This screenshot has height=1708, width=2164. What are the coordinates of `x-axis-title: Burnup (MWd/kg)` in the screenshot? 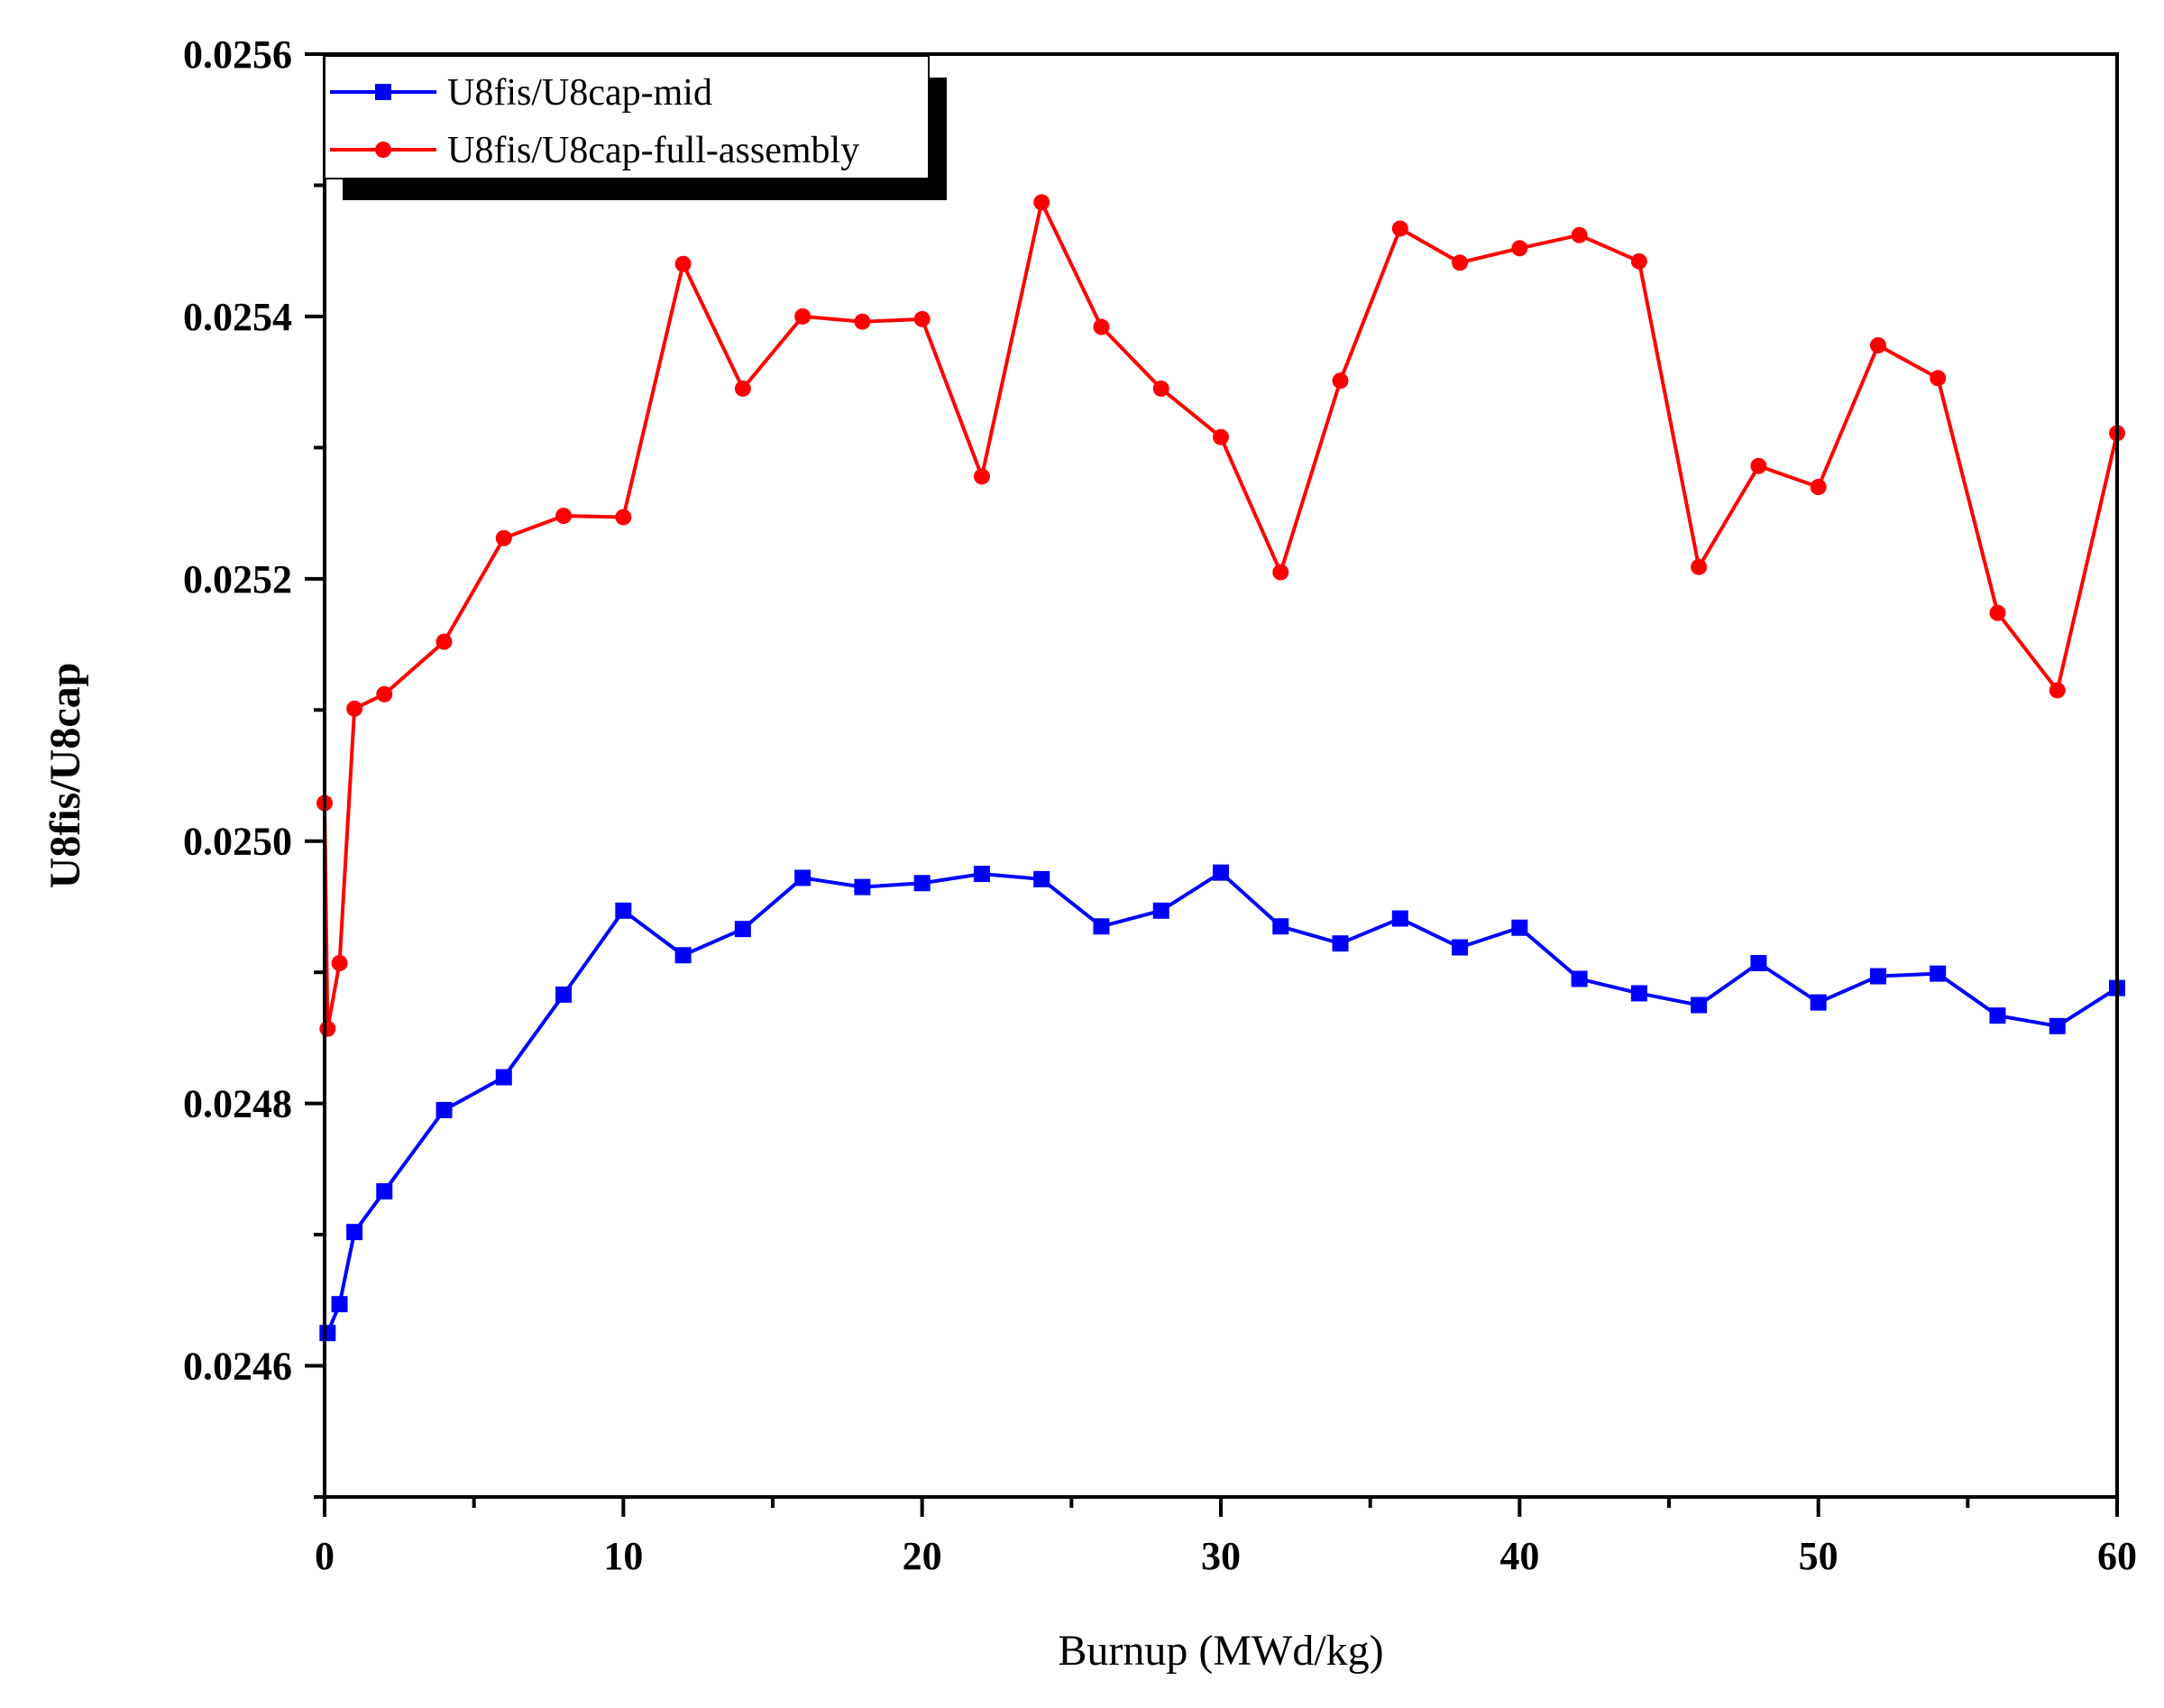 It's located at (1220, 1651).